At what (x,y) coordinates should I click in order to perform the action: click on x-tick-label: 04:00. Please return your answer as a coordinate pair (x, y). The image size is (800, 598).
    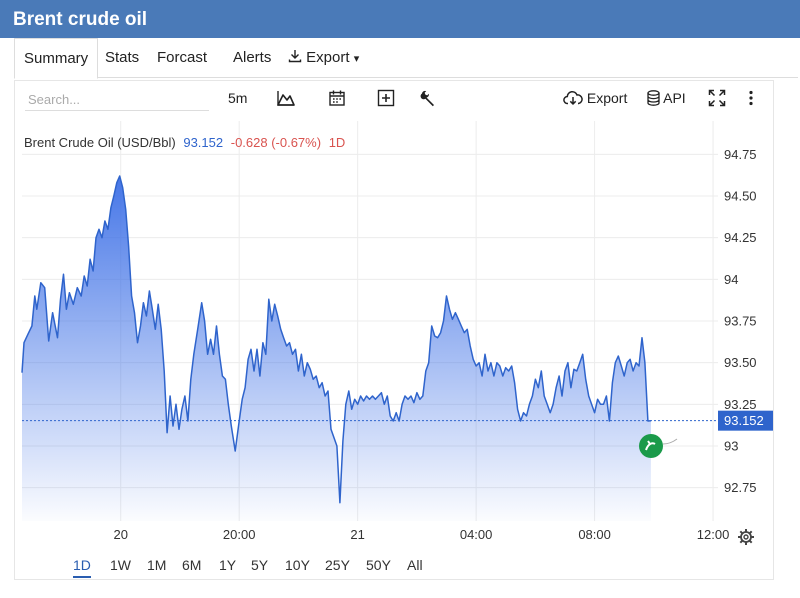
    Looking at the image, I should click on (476, 534).